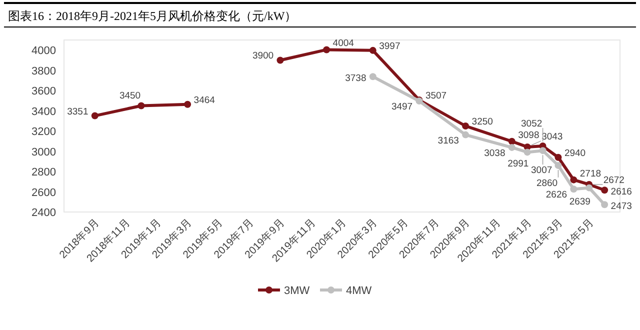 This screenshot has width=640, height=330. What do you see at coordinates (44, 152) in the screenshot?
I see `y-tick-label: 3000` at bounding box center [44, 152].